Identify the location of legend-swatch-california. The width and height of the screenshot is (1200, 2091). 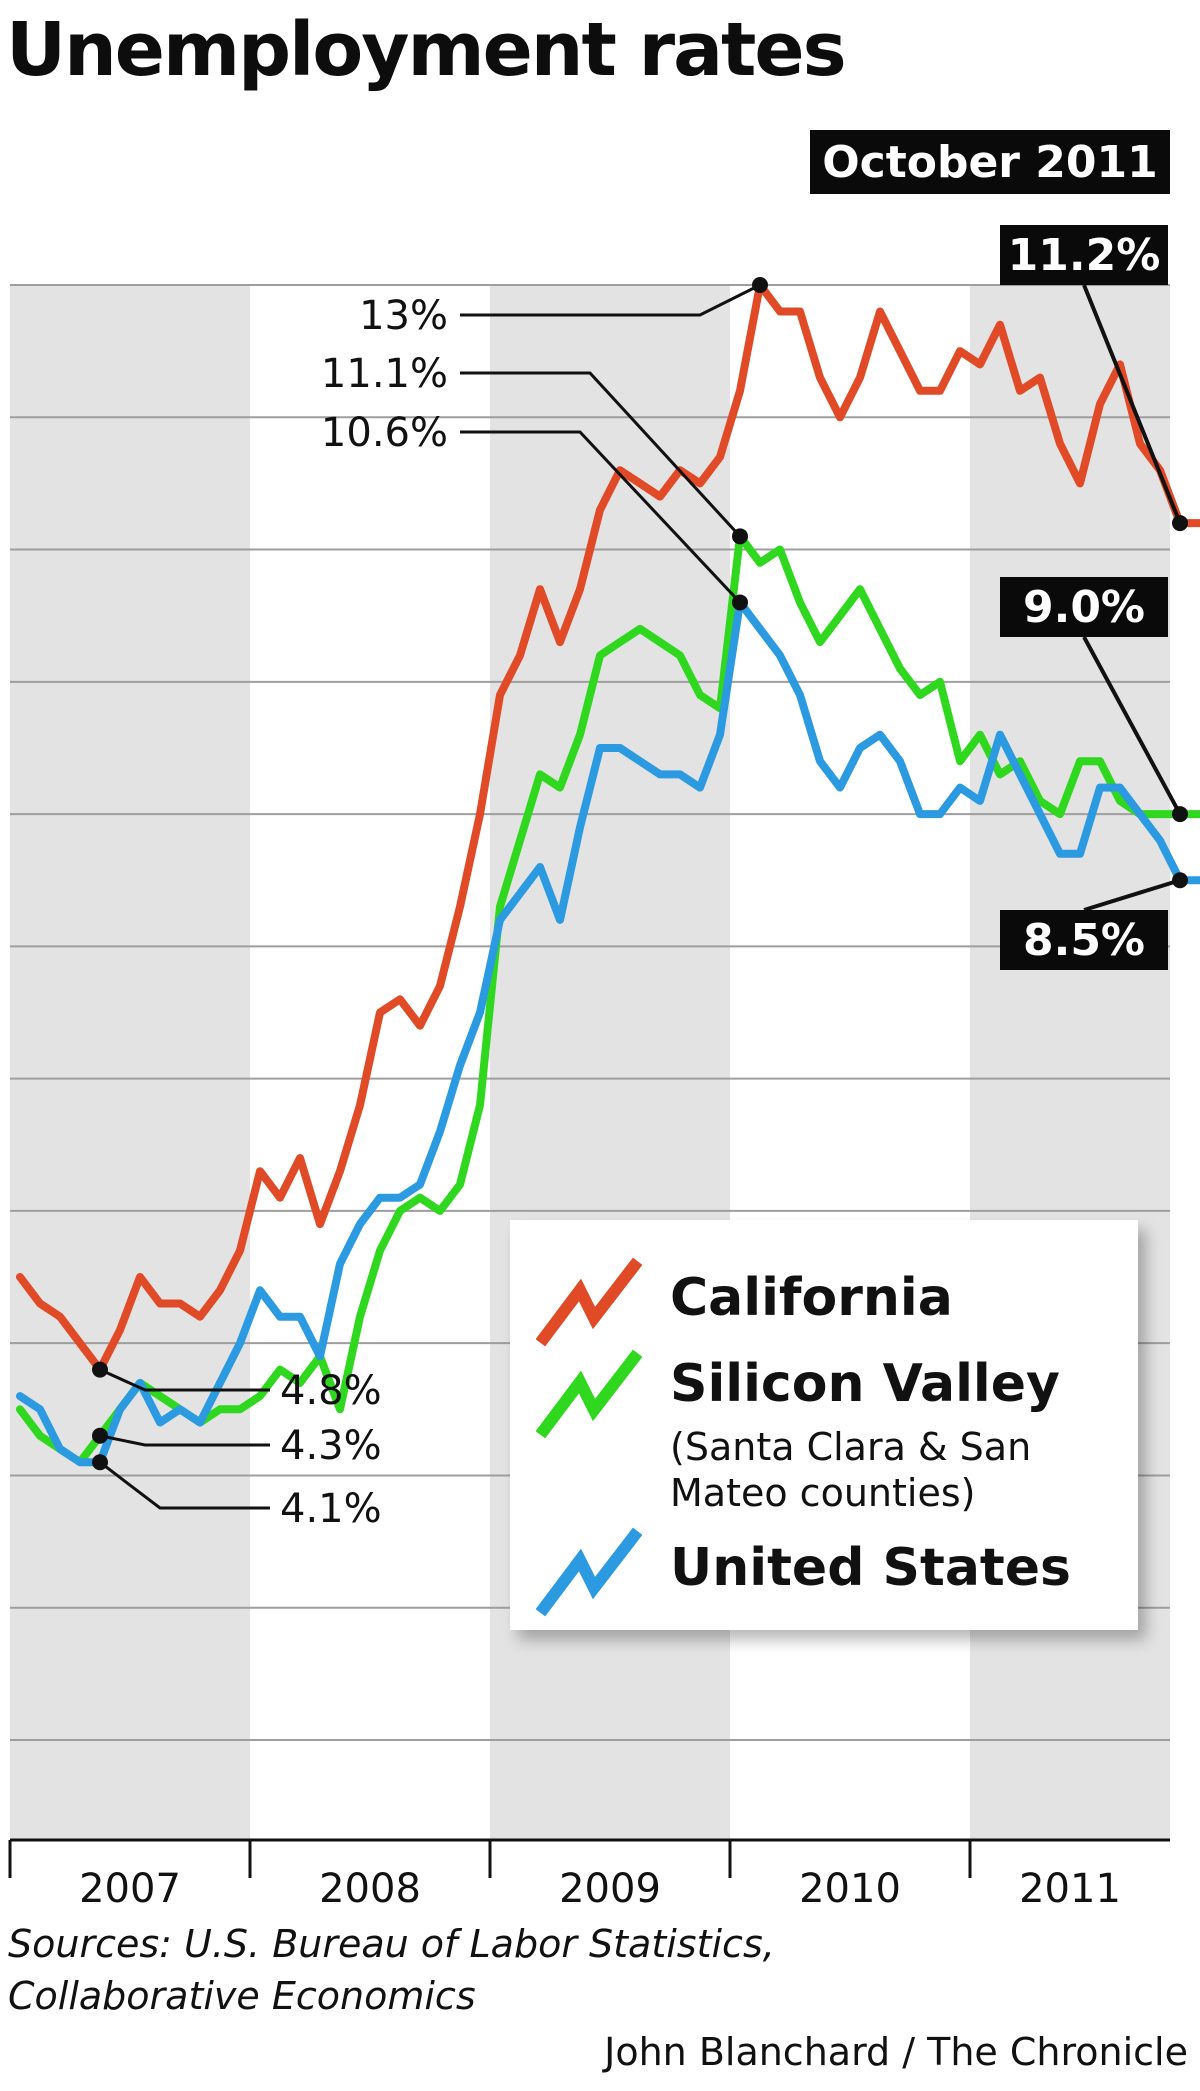
(589, 1302).